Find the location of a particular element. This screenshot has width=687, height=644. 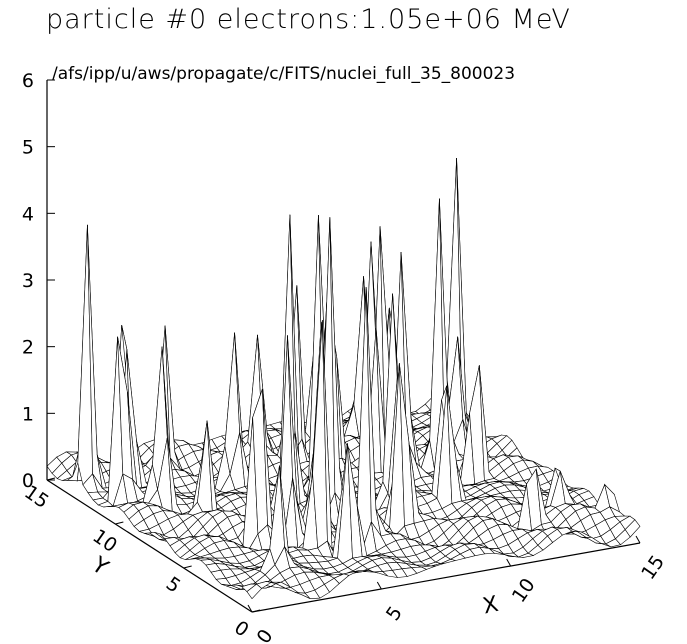

y-axis-line is located at coordinates (149, 546).